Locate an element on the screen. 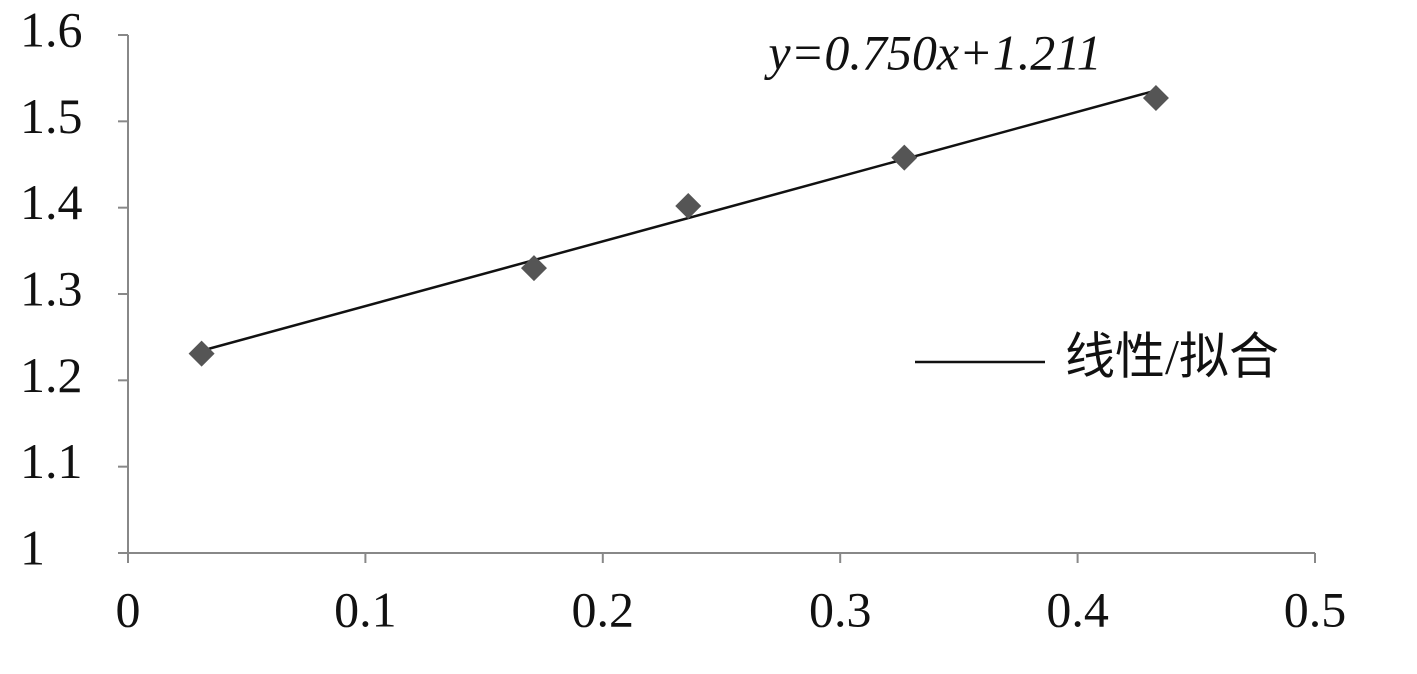 Image resolution: width=1417 pixels, height=674 pixels. y-tick-label: 1.2 is located at coordinates (51, 375).